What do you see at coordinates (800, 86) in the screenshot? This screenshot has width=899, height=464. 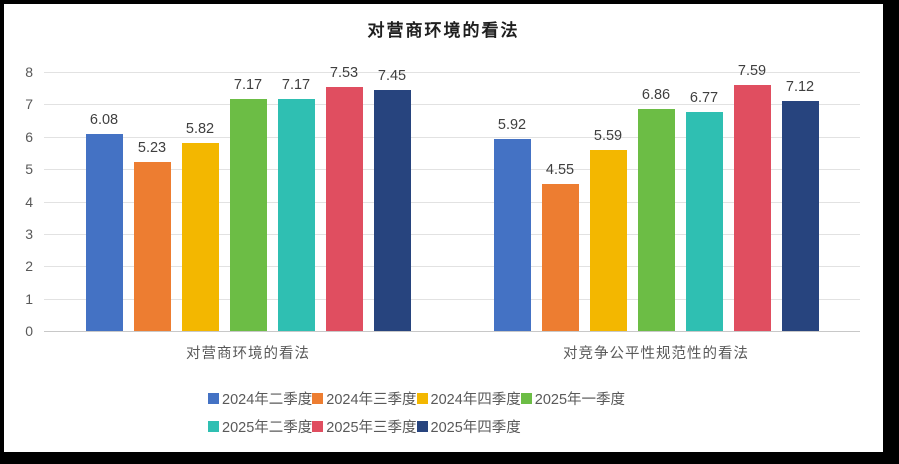 I see `bar-value-label: 7.12` at bounding box center [800, 86].